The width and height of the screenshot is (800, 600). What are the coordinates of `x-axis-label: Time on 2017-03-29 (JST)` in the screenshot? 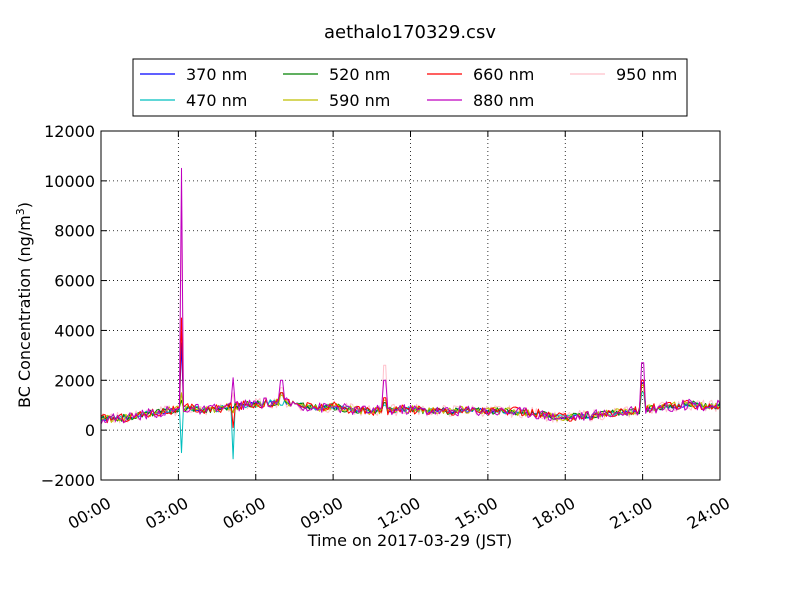 It's located at (409, 540).